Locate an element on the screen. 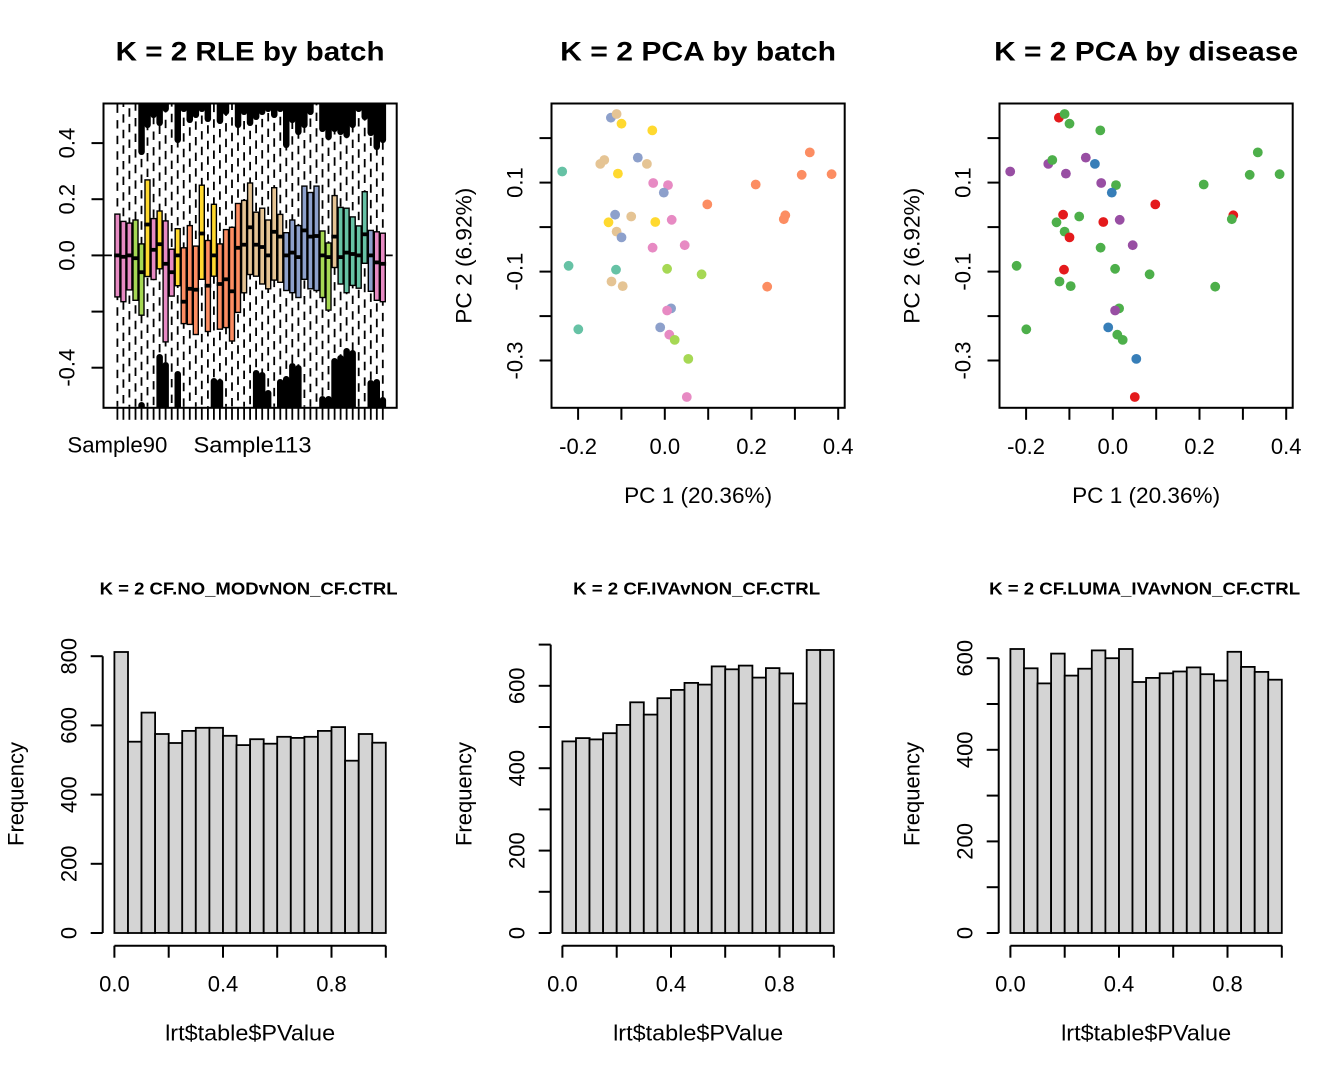  svg-text: K = 2 CF.NO_MODvNON_CF.CTRL is located at coordinates (249, 588).